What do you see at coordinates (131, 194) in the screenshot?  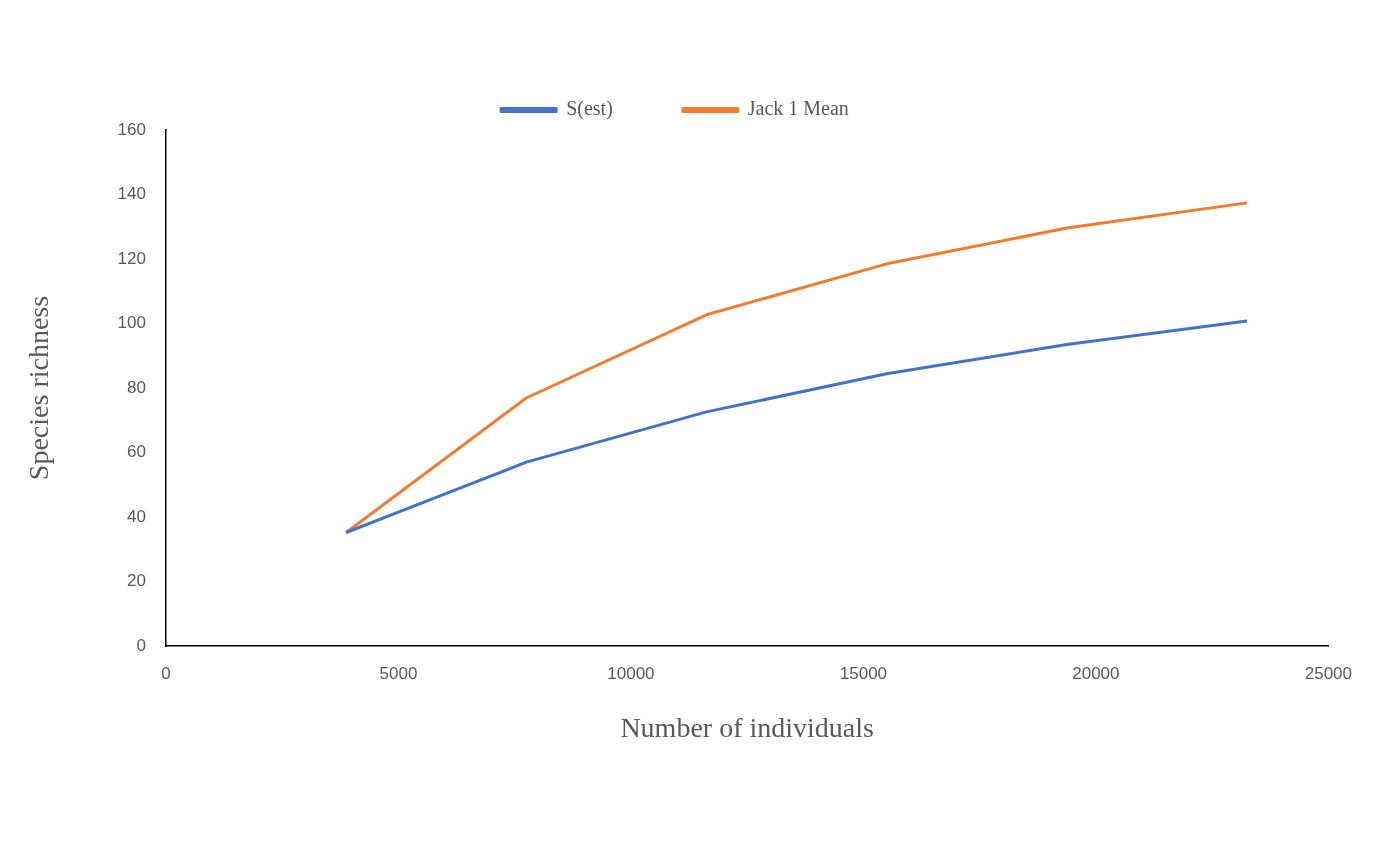 I see `y-tick-label: 140` at bounding box center [131, 194].